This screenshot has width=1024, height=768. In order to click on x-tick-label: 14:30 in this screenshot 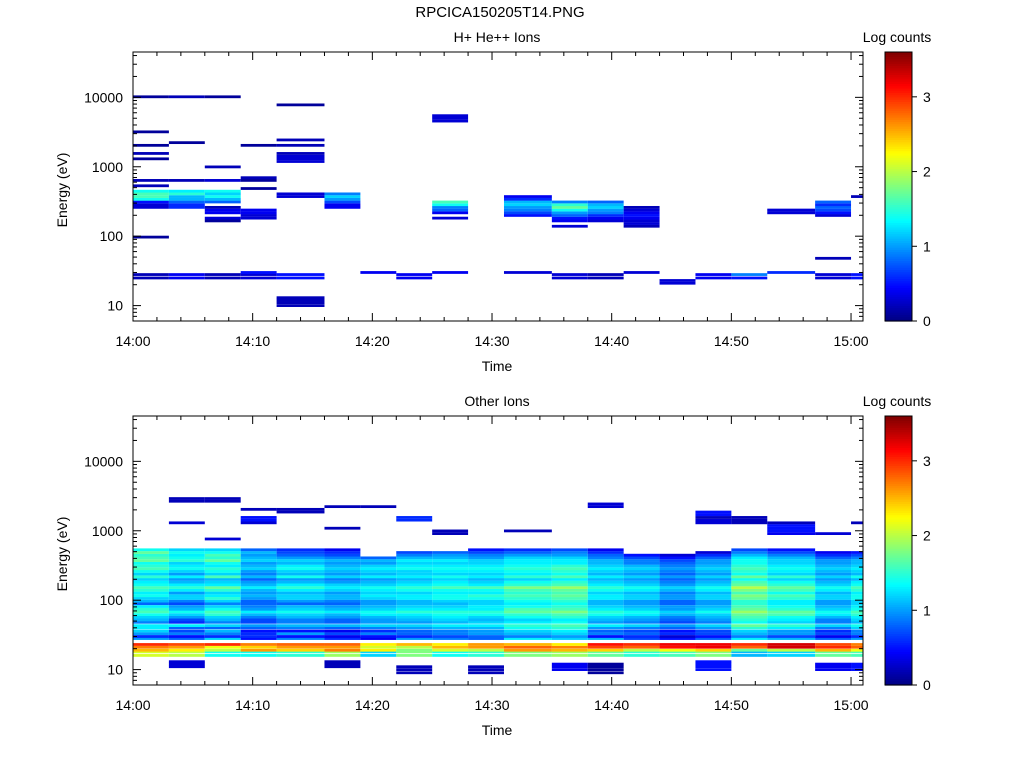, I will do `click(491, 705)`.